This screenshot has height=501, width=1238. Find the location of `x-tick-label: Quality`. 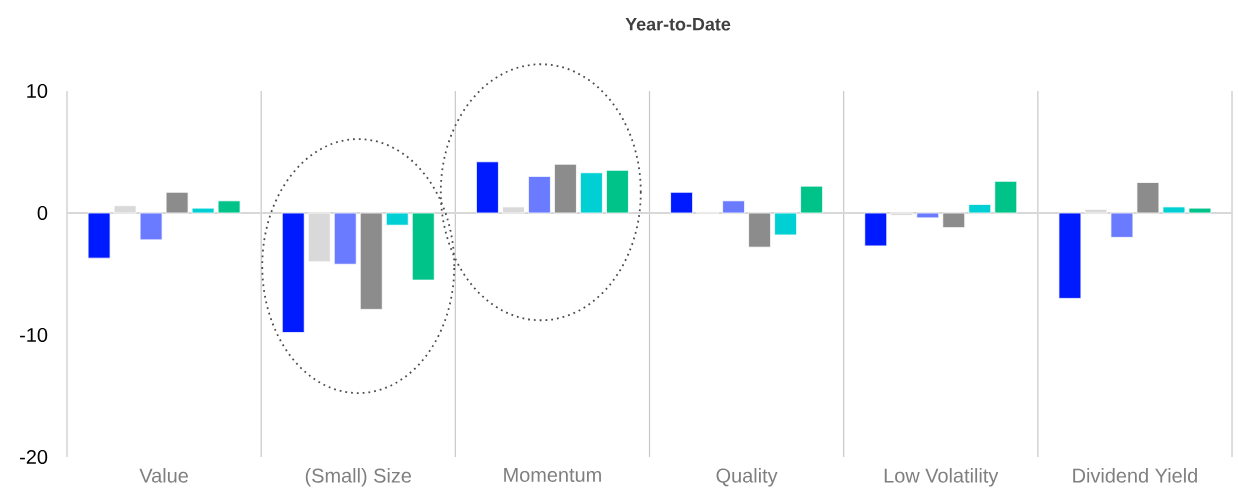

x-tick-label: Quality is located at coordinates (747, 477).